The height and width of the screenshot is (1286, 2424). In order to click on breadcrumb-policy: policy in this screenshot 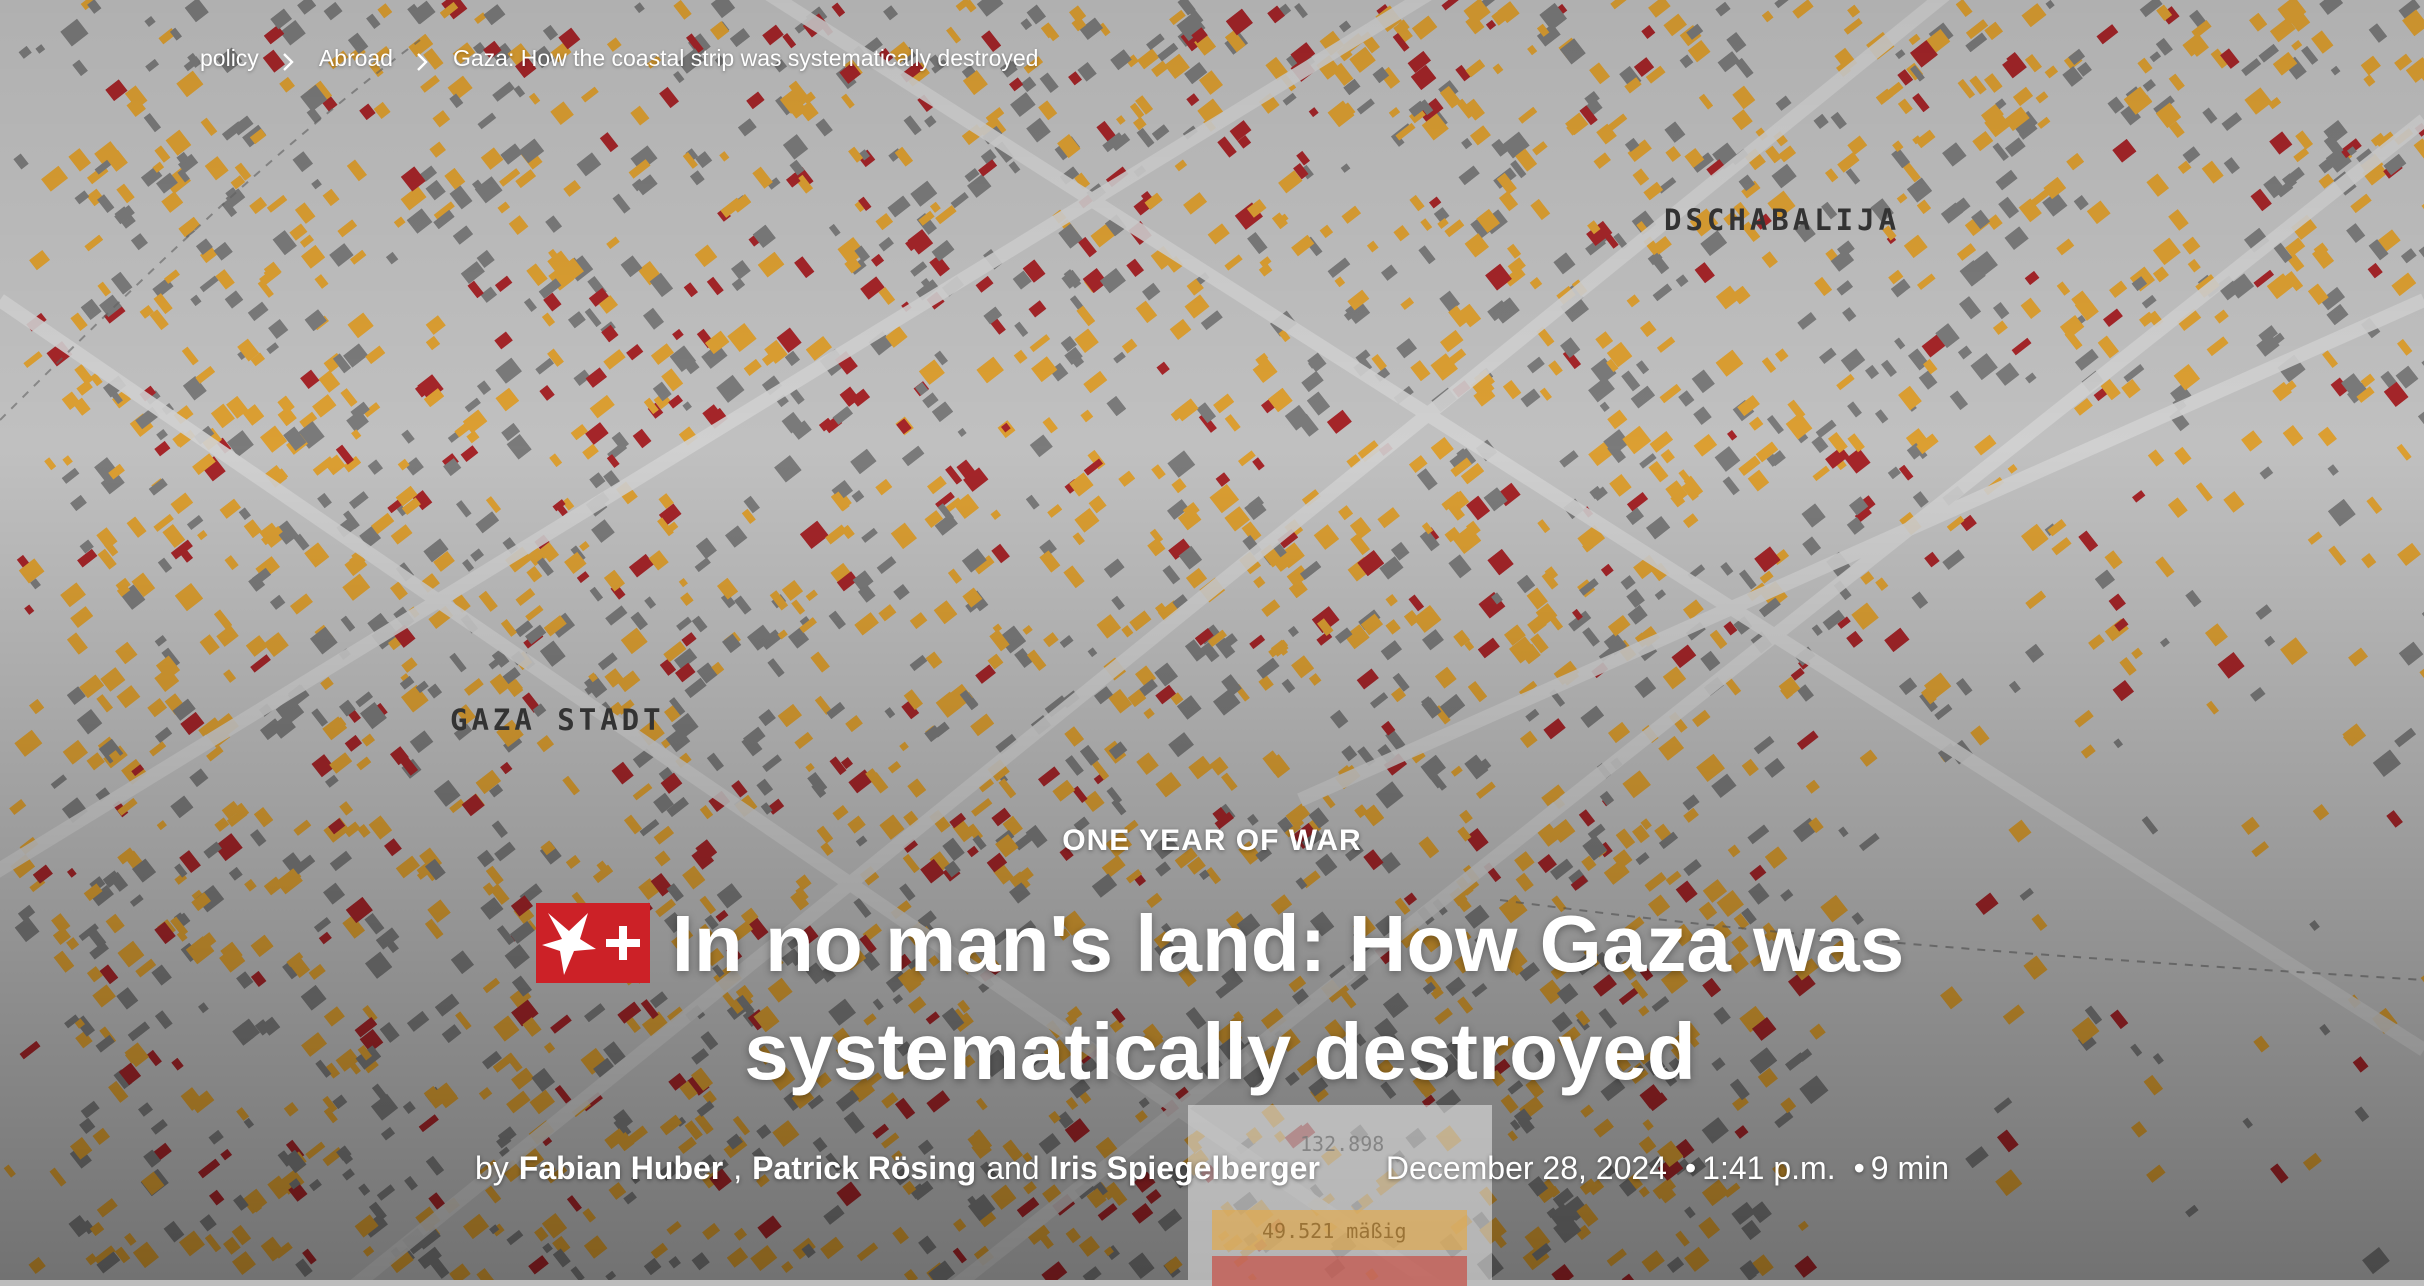, I will do `click(229, 58)`.